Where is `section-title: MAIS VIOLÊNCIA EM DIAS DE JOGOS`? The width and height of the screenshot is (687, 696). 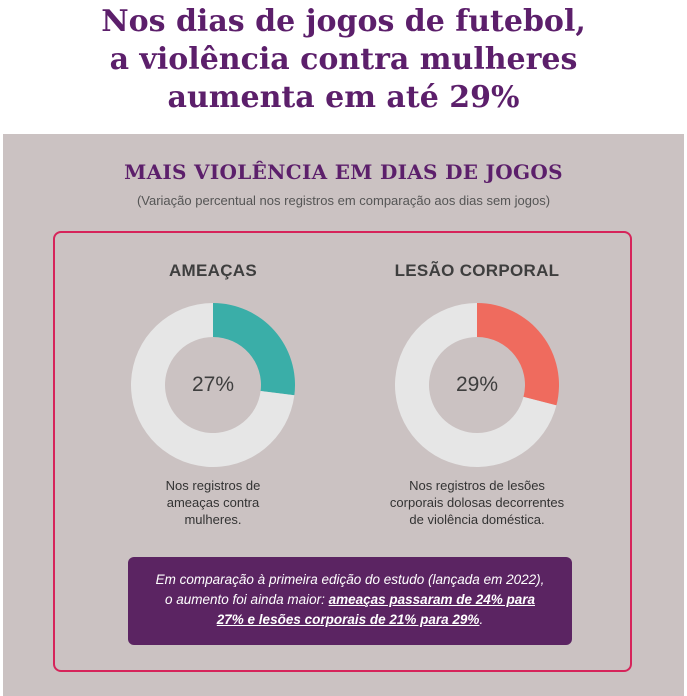 section-title: MAIS VIOLÊNCIA EM DIAS DE JOGOS is located at coordinates (343, 172).